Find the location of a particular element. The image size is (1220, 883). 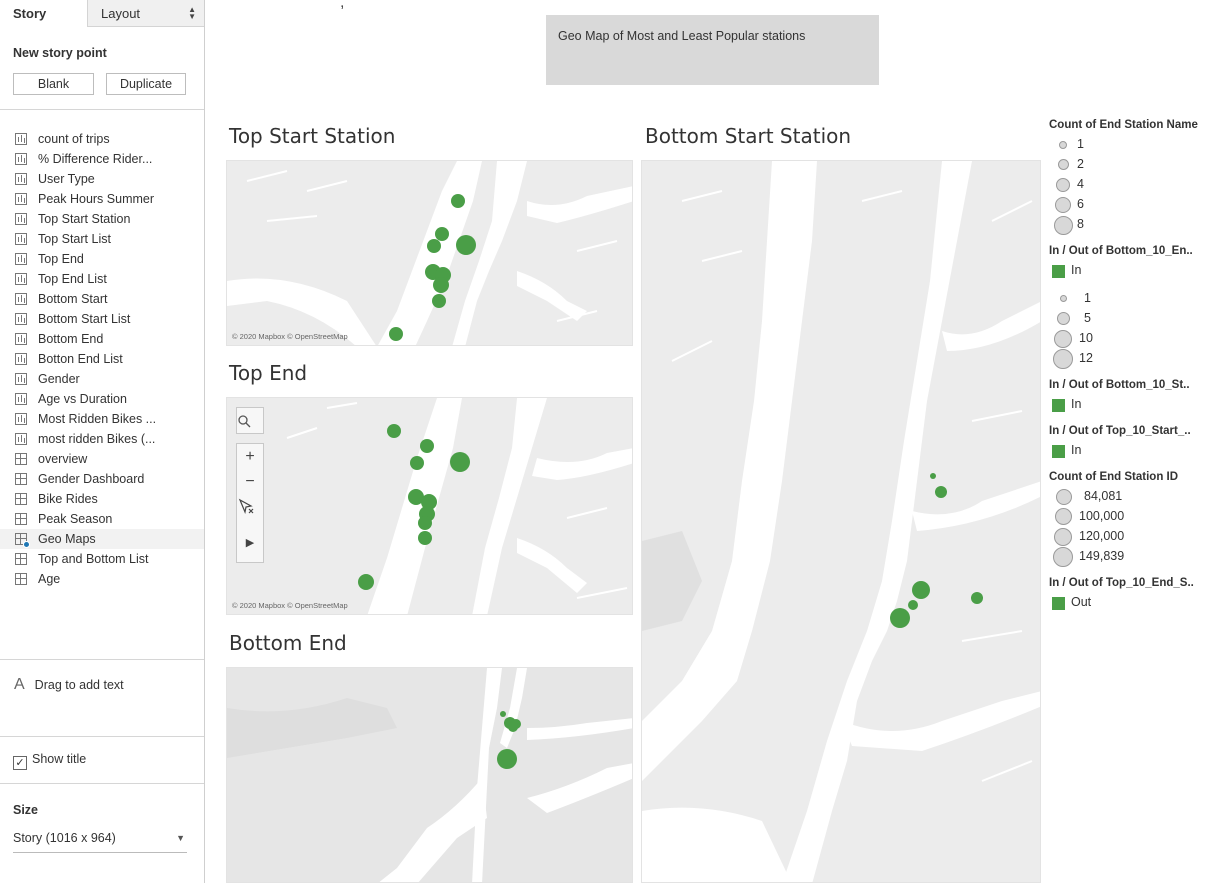

sheet-item-label: Top End is located at coordinates (61, 259).